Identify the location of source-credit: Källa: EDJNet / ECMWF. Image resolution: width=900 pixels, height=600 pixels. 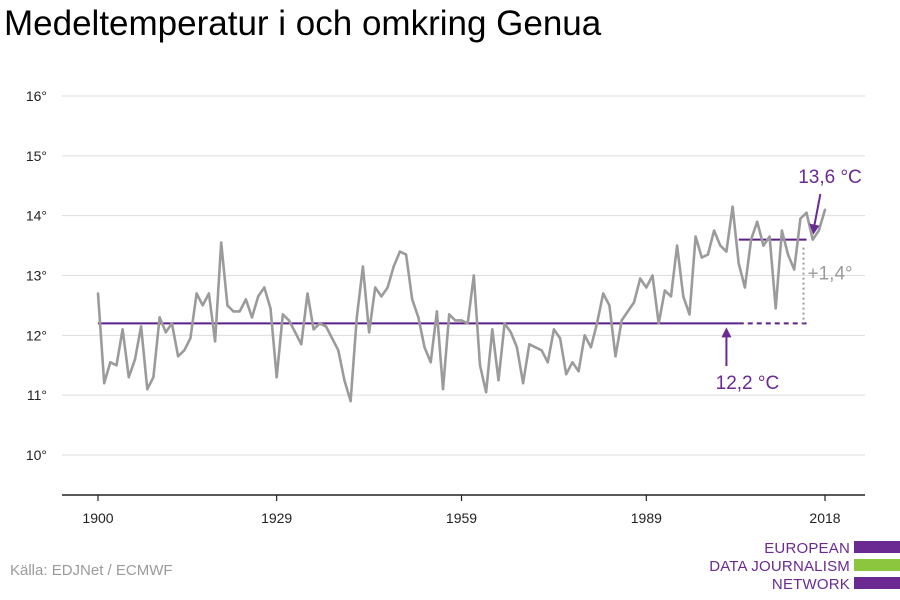
(91, 570).